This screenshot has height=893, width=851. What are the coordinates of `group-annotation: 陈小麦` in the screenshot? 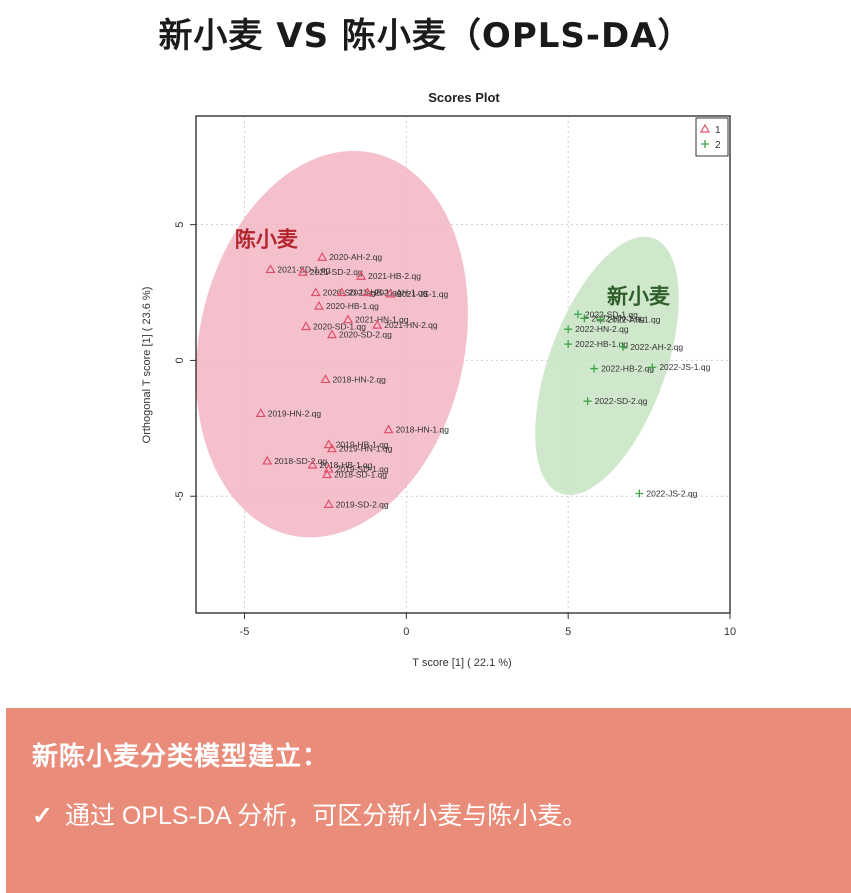 It's located at (267, 239).